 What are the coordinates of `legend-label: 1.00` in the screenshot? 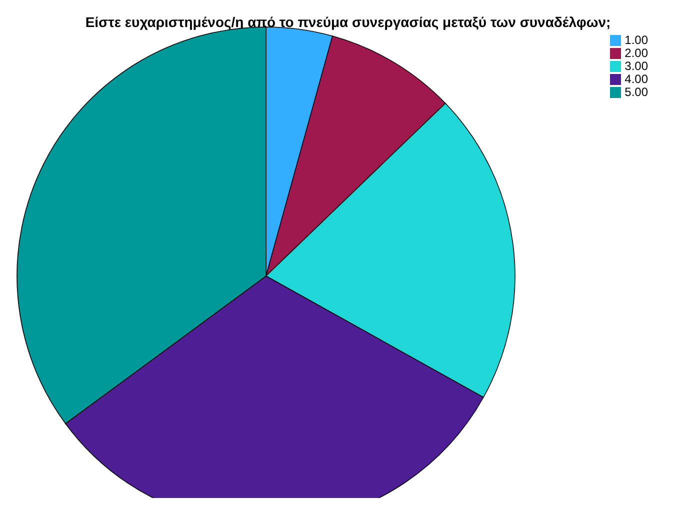 It's located at (636, 40).